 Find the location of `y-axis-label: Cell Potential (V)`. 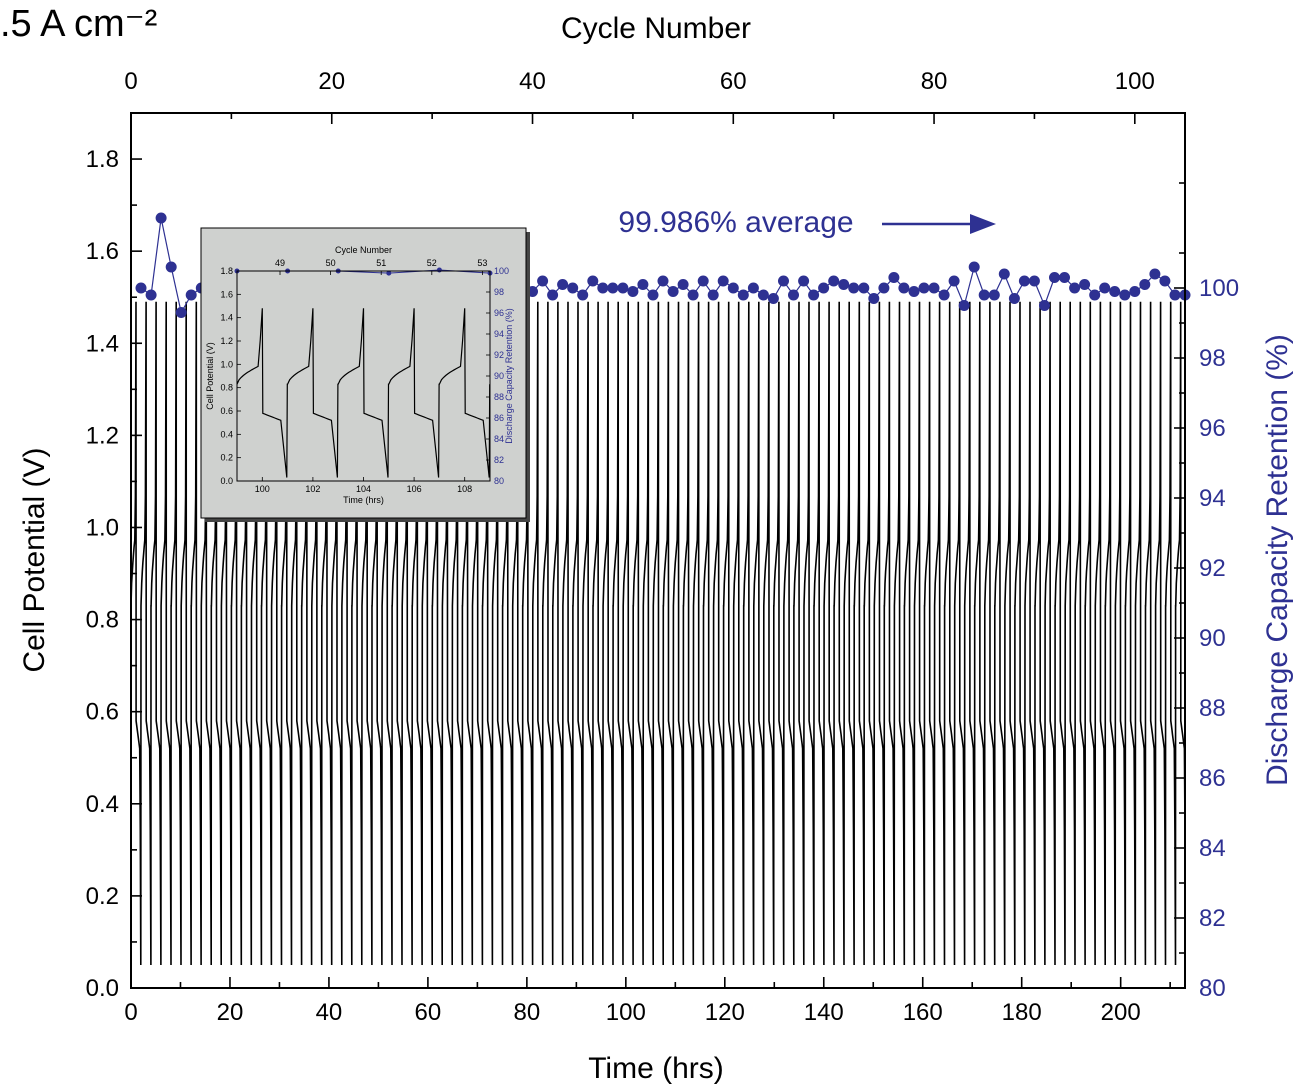

y-axis-label: Cell Potential (V) is located at coordinates (34, 559).